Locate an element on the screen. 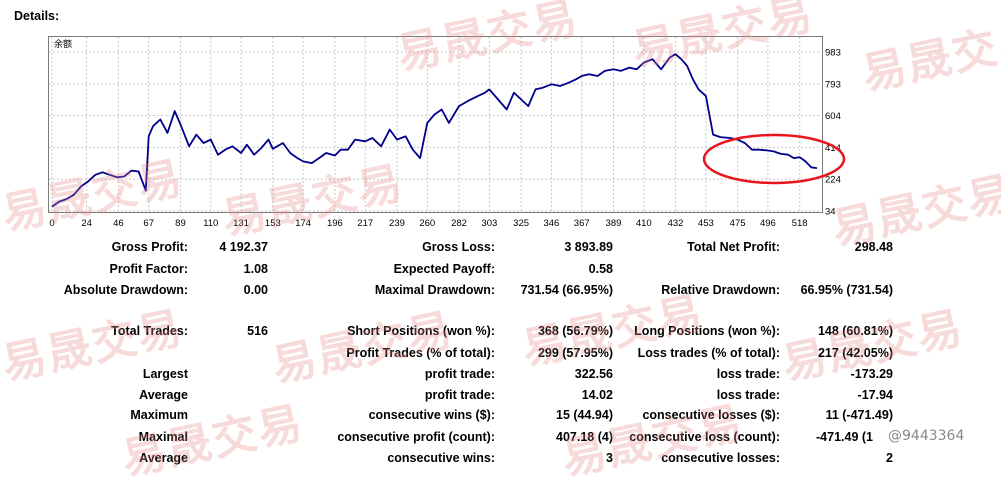 The width and height of the screenshot is (1001, 487). maximal-consecutive-loss-value: -471.49 (1 is located at coordinates (844, 437).